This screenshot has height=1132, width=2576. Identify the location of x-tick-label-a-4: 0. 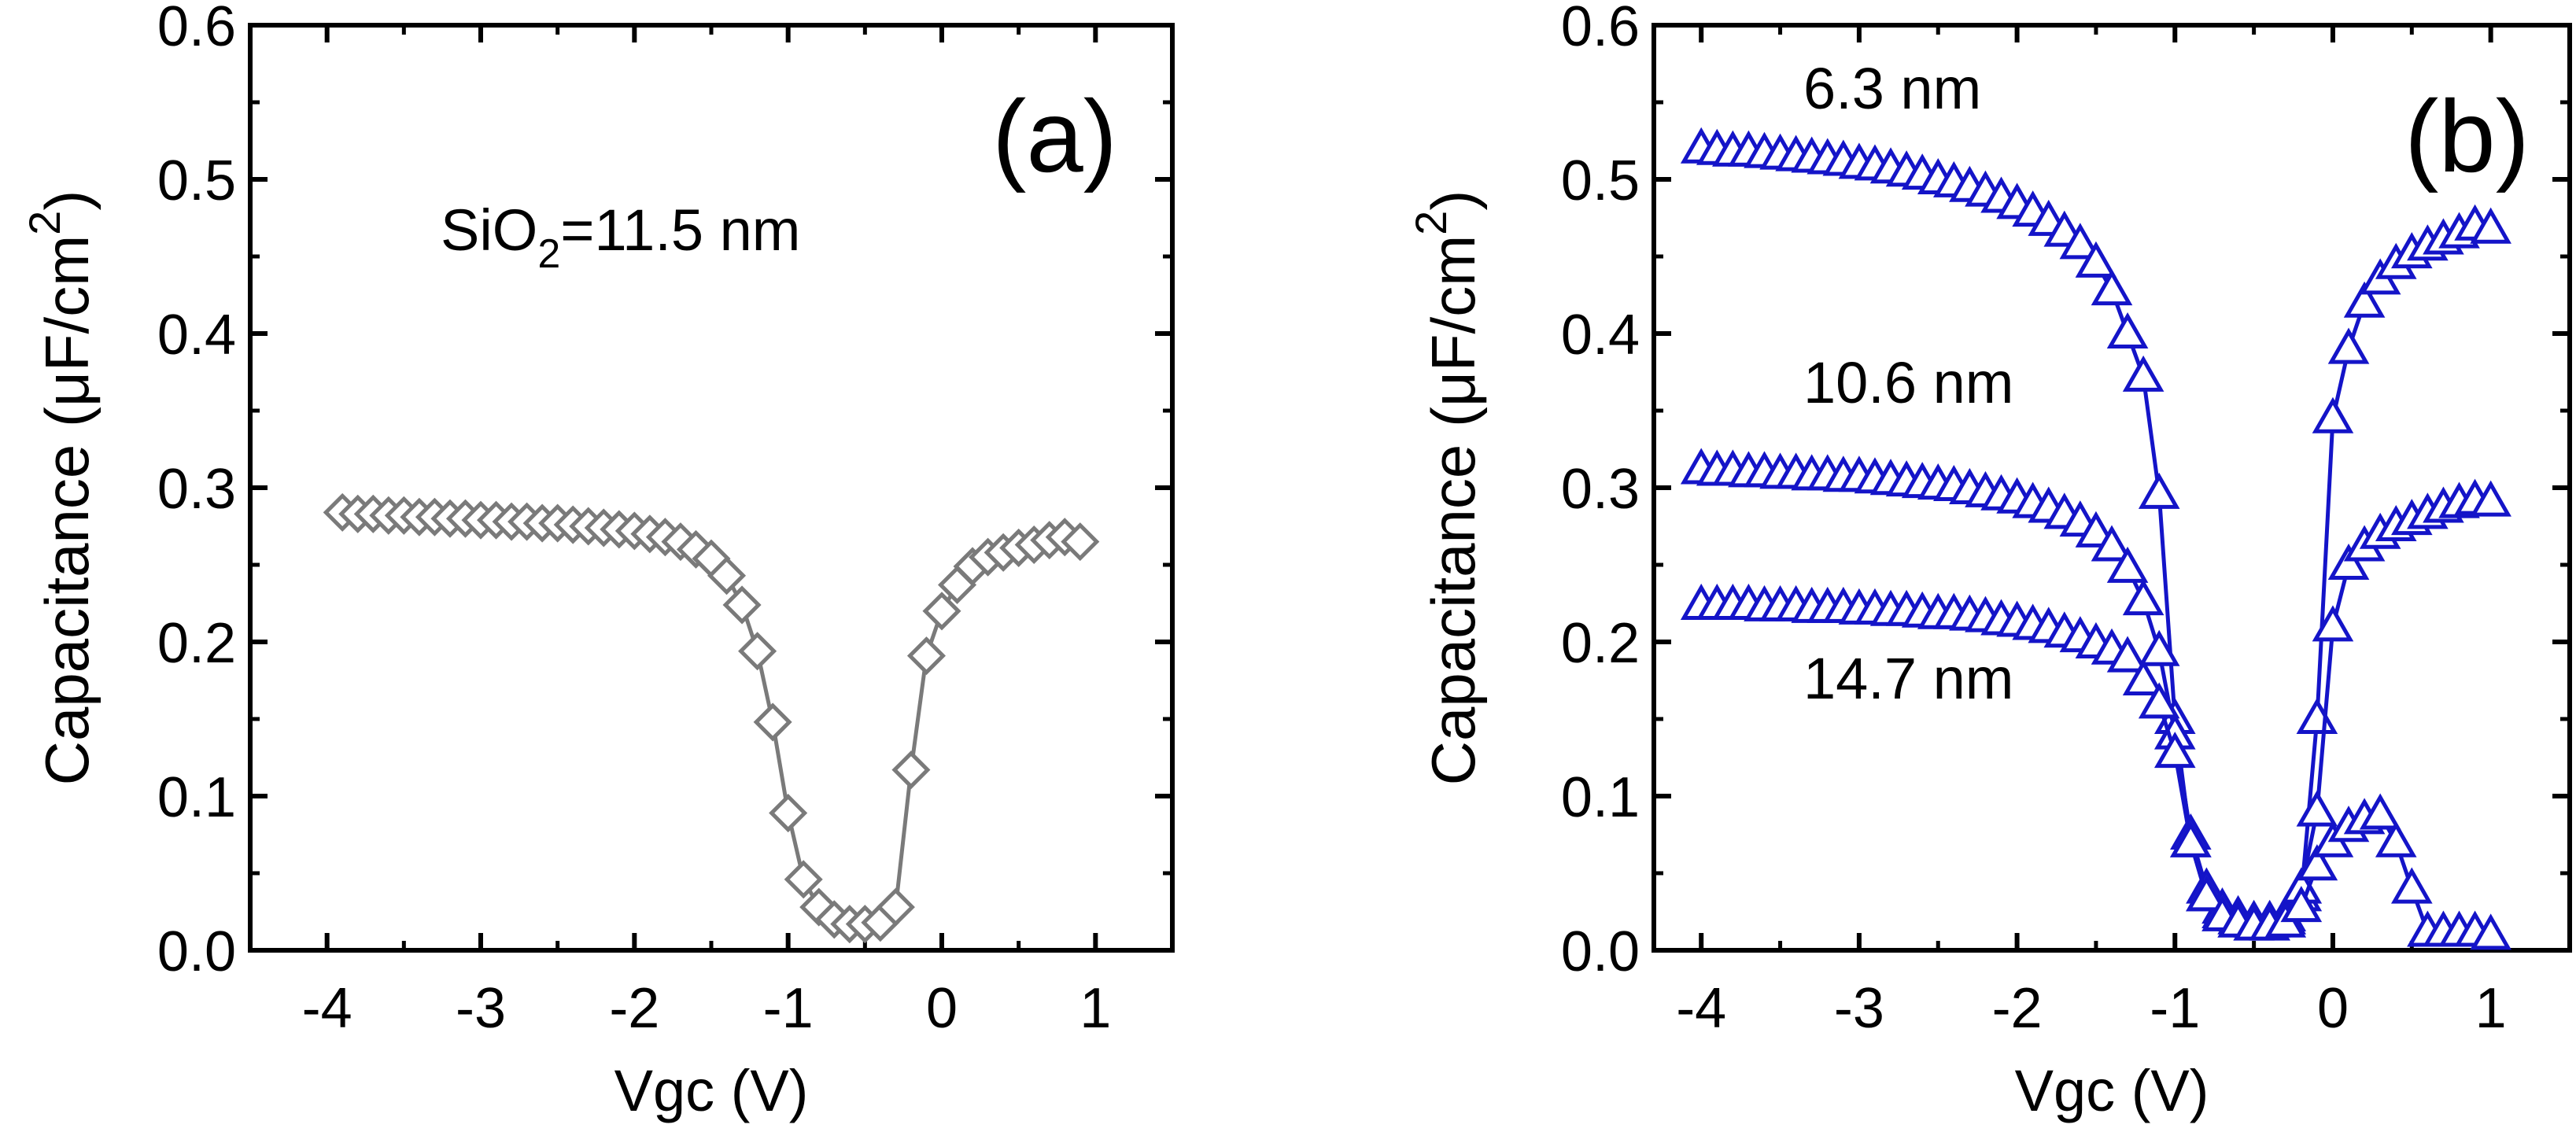
(942, 1008).